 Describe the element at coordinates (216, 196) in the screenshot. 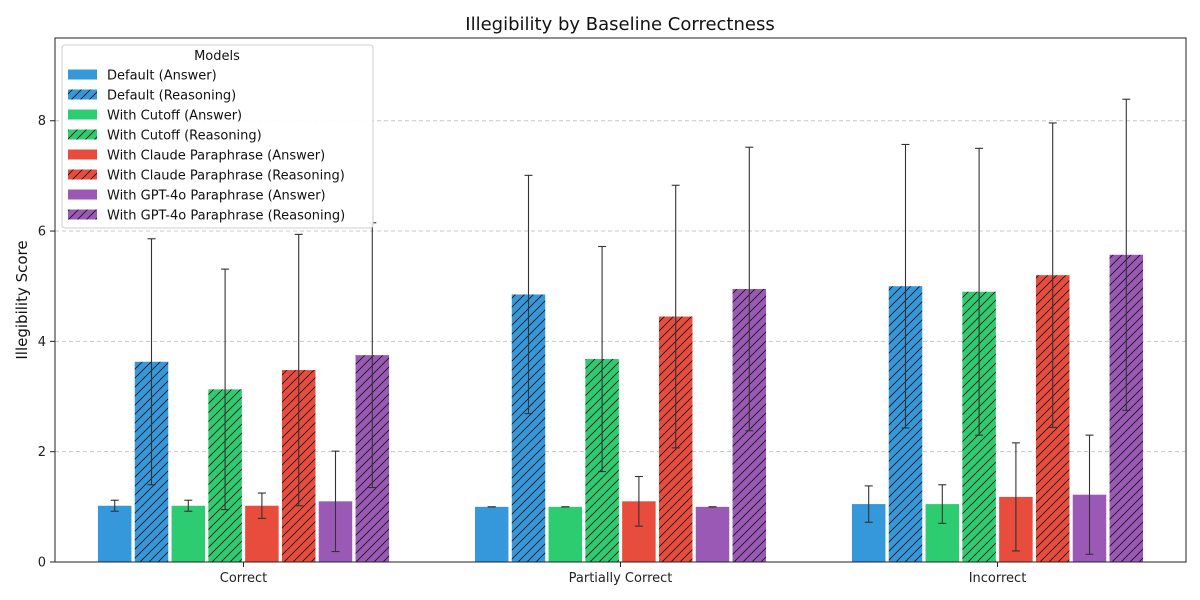

I see `legend-label: With GPT-4o Paraphrase (Answer)` at that location.